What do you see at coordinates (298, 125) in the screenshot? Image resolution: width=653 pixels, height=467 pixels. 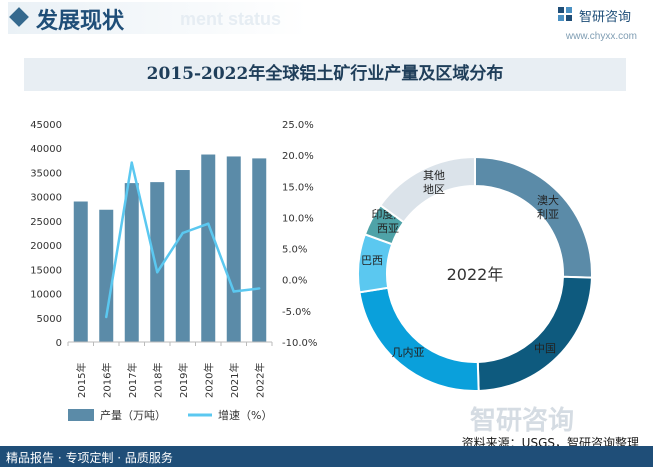 I see `y-right-tick-label: 25.0%` at bounding box center [298, 125].